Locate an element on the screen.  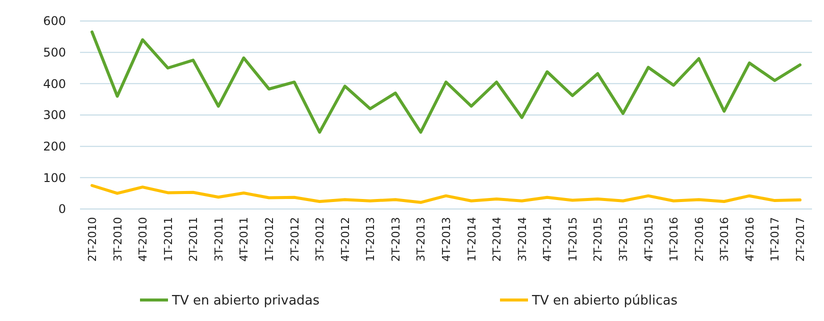
y-tick-label: 400 is located at coordinates (54, 83).